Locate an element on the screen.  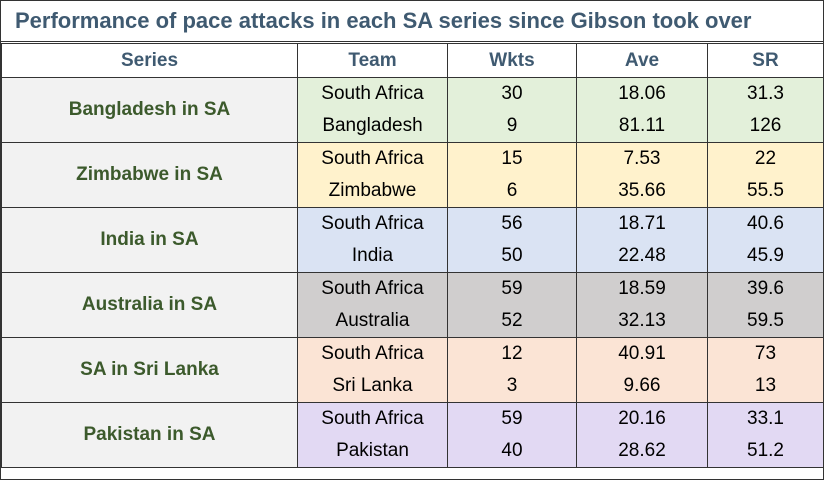
cell-team: Bangladesh is located at coordinates (372, 126).